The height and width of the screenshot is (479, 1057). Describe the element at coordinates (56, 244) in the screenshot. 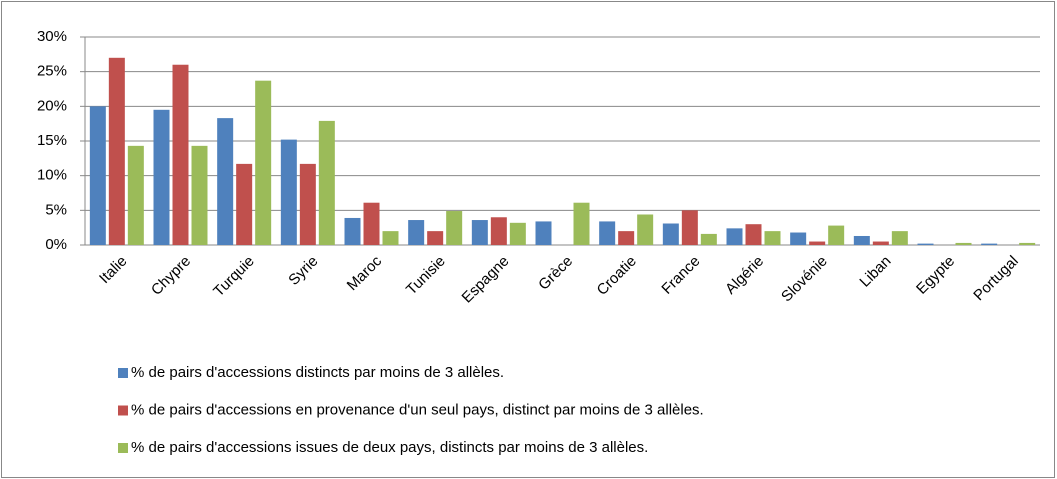

I see `y-tick-label: 0%` at that location.